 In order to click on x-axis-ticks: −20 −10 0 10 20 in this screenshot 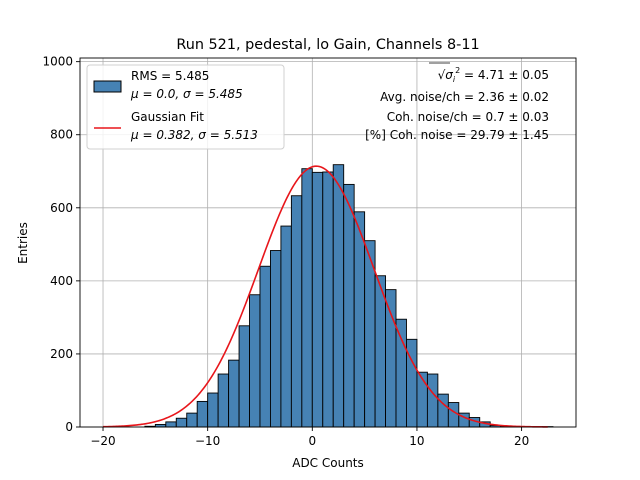, I will do `click(309, 437)`.